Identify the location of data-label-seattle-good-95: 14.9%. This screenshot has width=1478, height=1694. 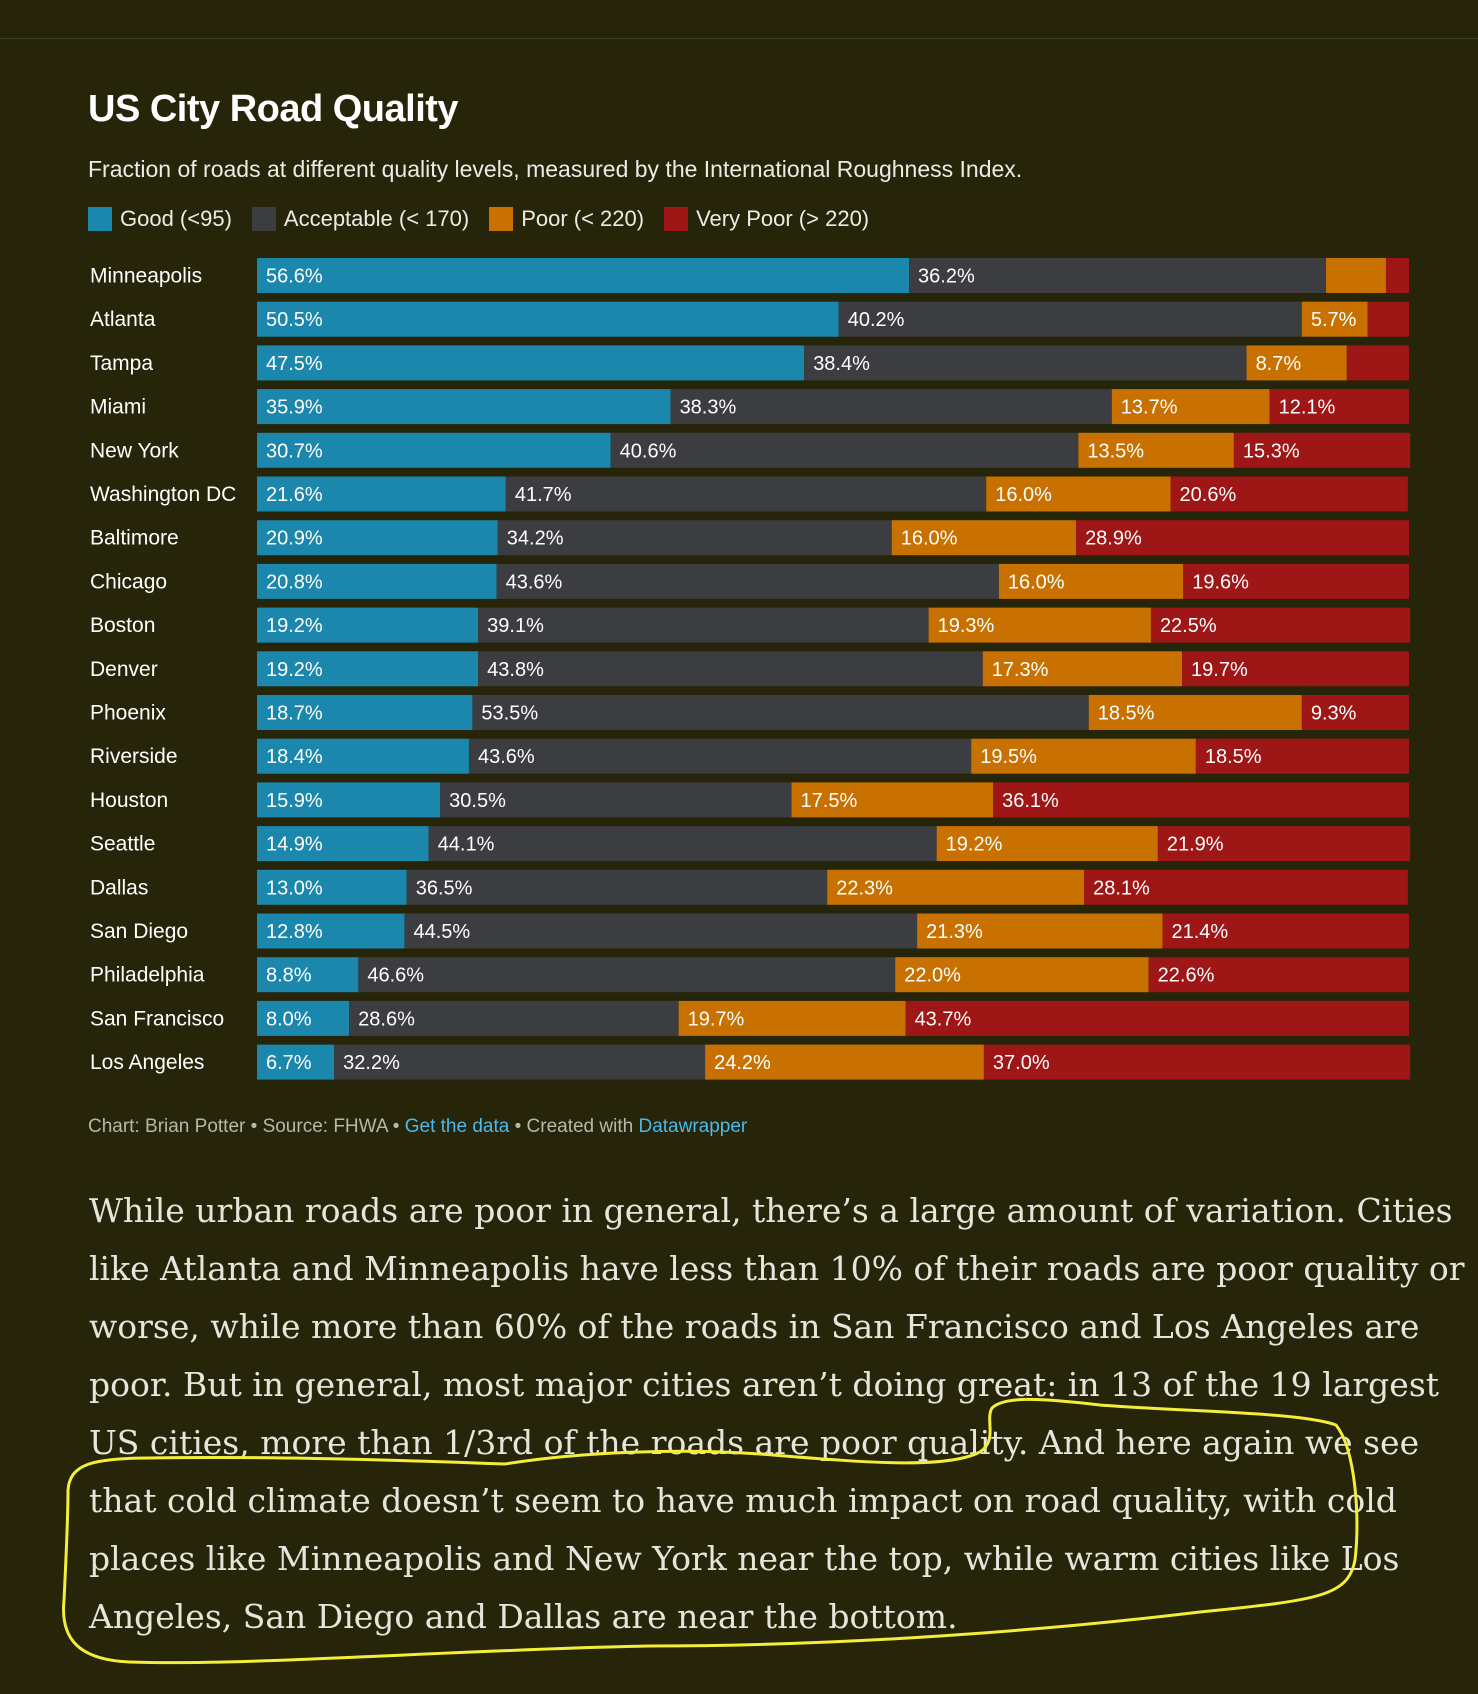
(294, 845).